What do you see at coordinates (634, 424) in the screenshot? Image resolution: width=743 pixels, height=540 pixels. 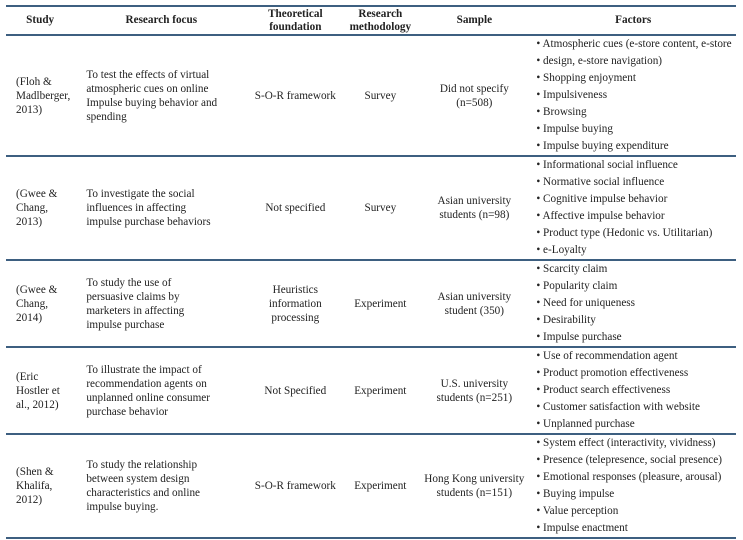 I see `factor-item: Unplanned purchase` at bounding box center [634, 424].